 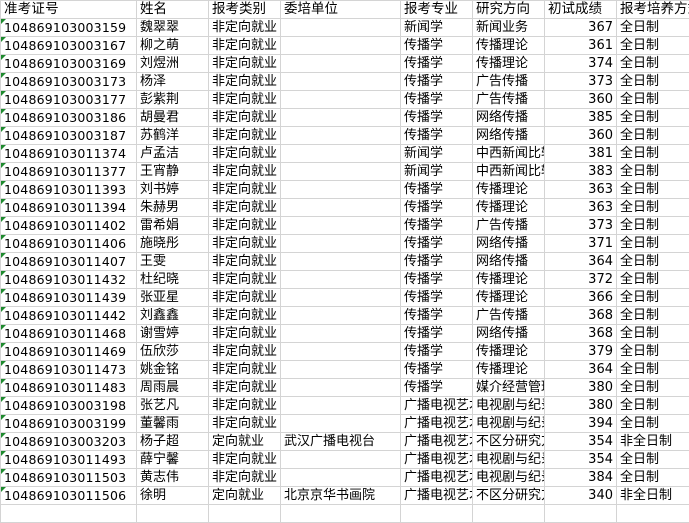 What do you see at coordinates (245, 496) in the screenshot?
I see `cell-category: 定向就业` at bounding box center [245, 496].